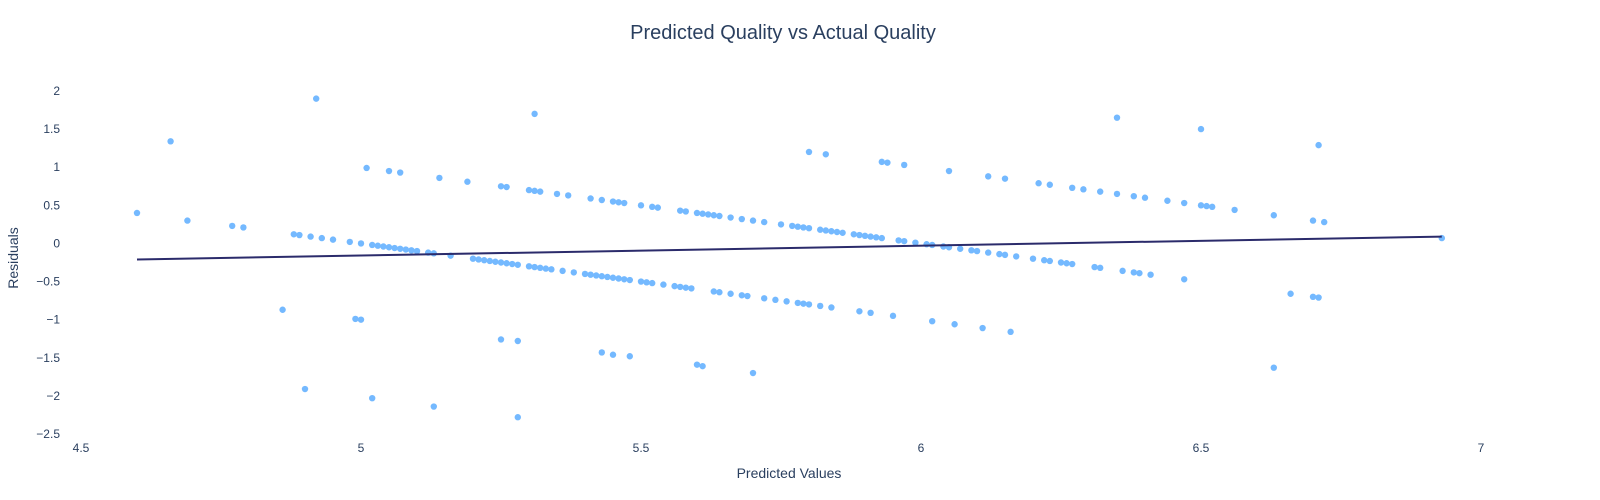 The image size is (1600, 500). Describe the element at coordinates (789, 473) in the screenshot. I see `x-axis-title: Predicted Values` at that location.